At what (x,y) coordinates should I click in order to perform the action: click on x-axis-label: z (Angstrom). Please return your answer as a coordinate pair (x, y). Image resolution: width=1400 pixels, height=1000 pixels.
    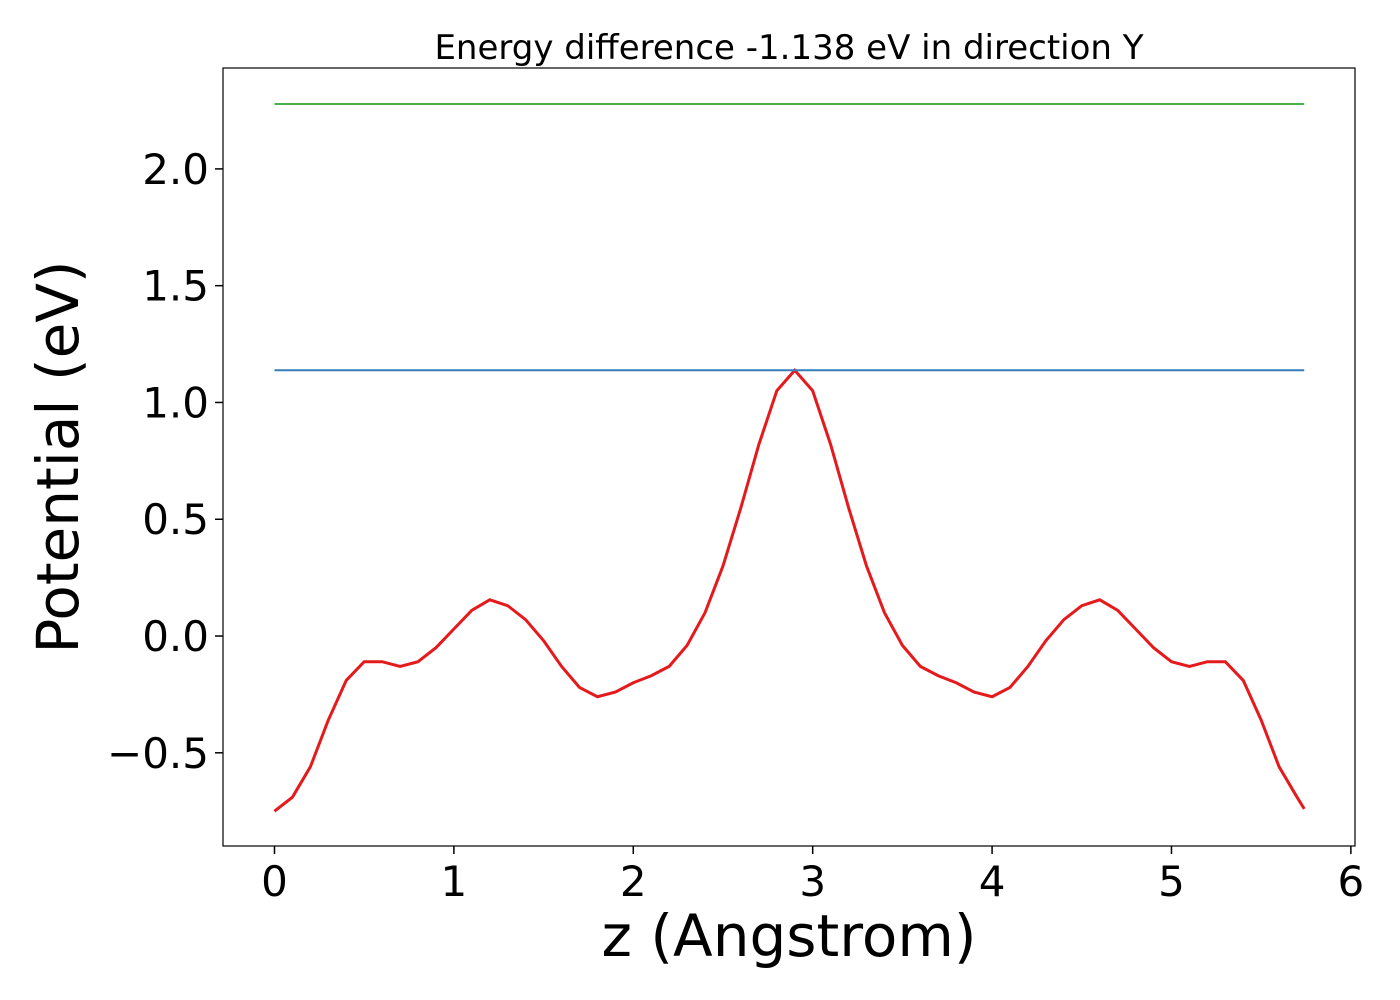
    Looking at the image, I should click on (789, 936).